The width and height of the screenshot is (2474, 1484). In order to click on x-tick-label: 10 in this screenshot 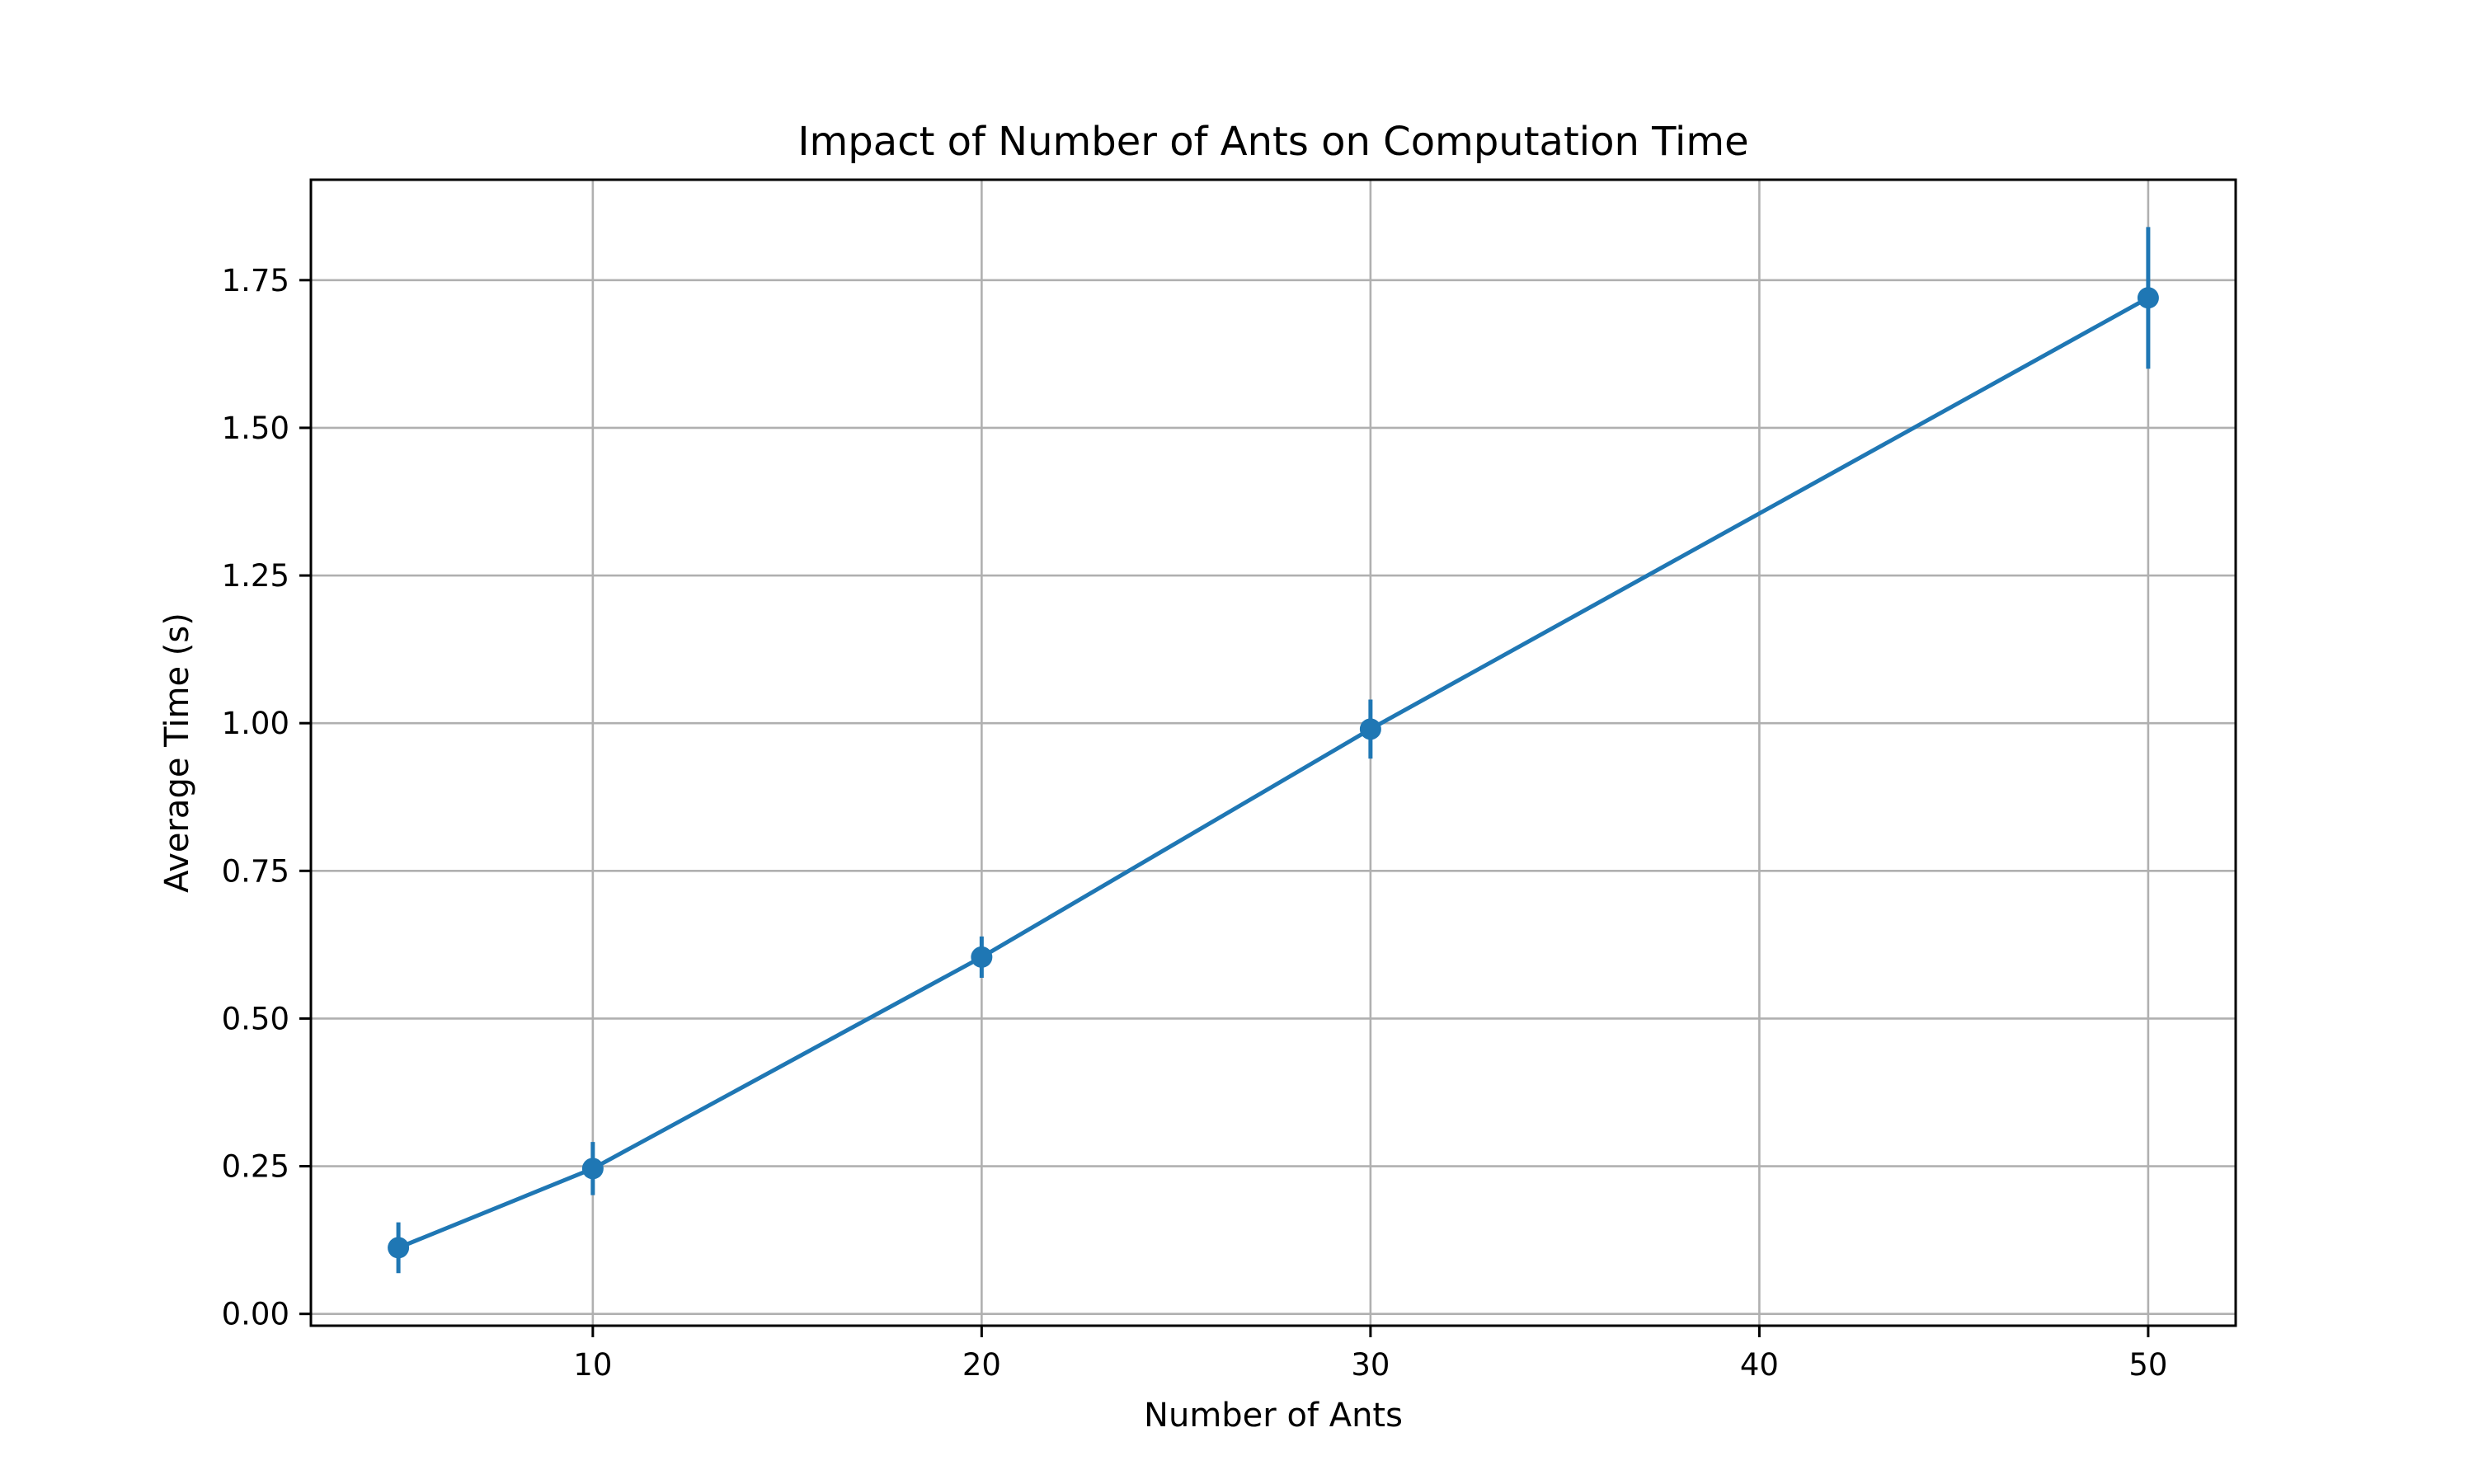, I will do `click(592, 1365)`.